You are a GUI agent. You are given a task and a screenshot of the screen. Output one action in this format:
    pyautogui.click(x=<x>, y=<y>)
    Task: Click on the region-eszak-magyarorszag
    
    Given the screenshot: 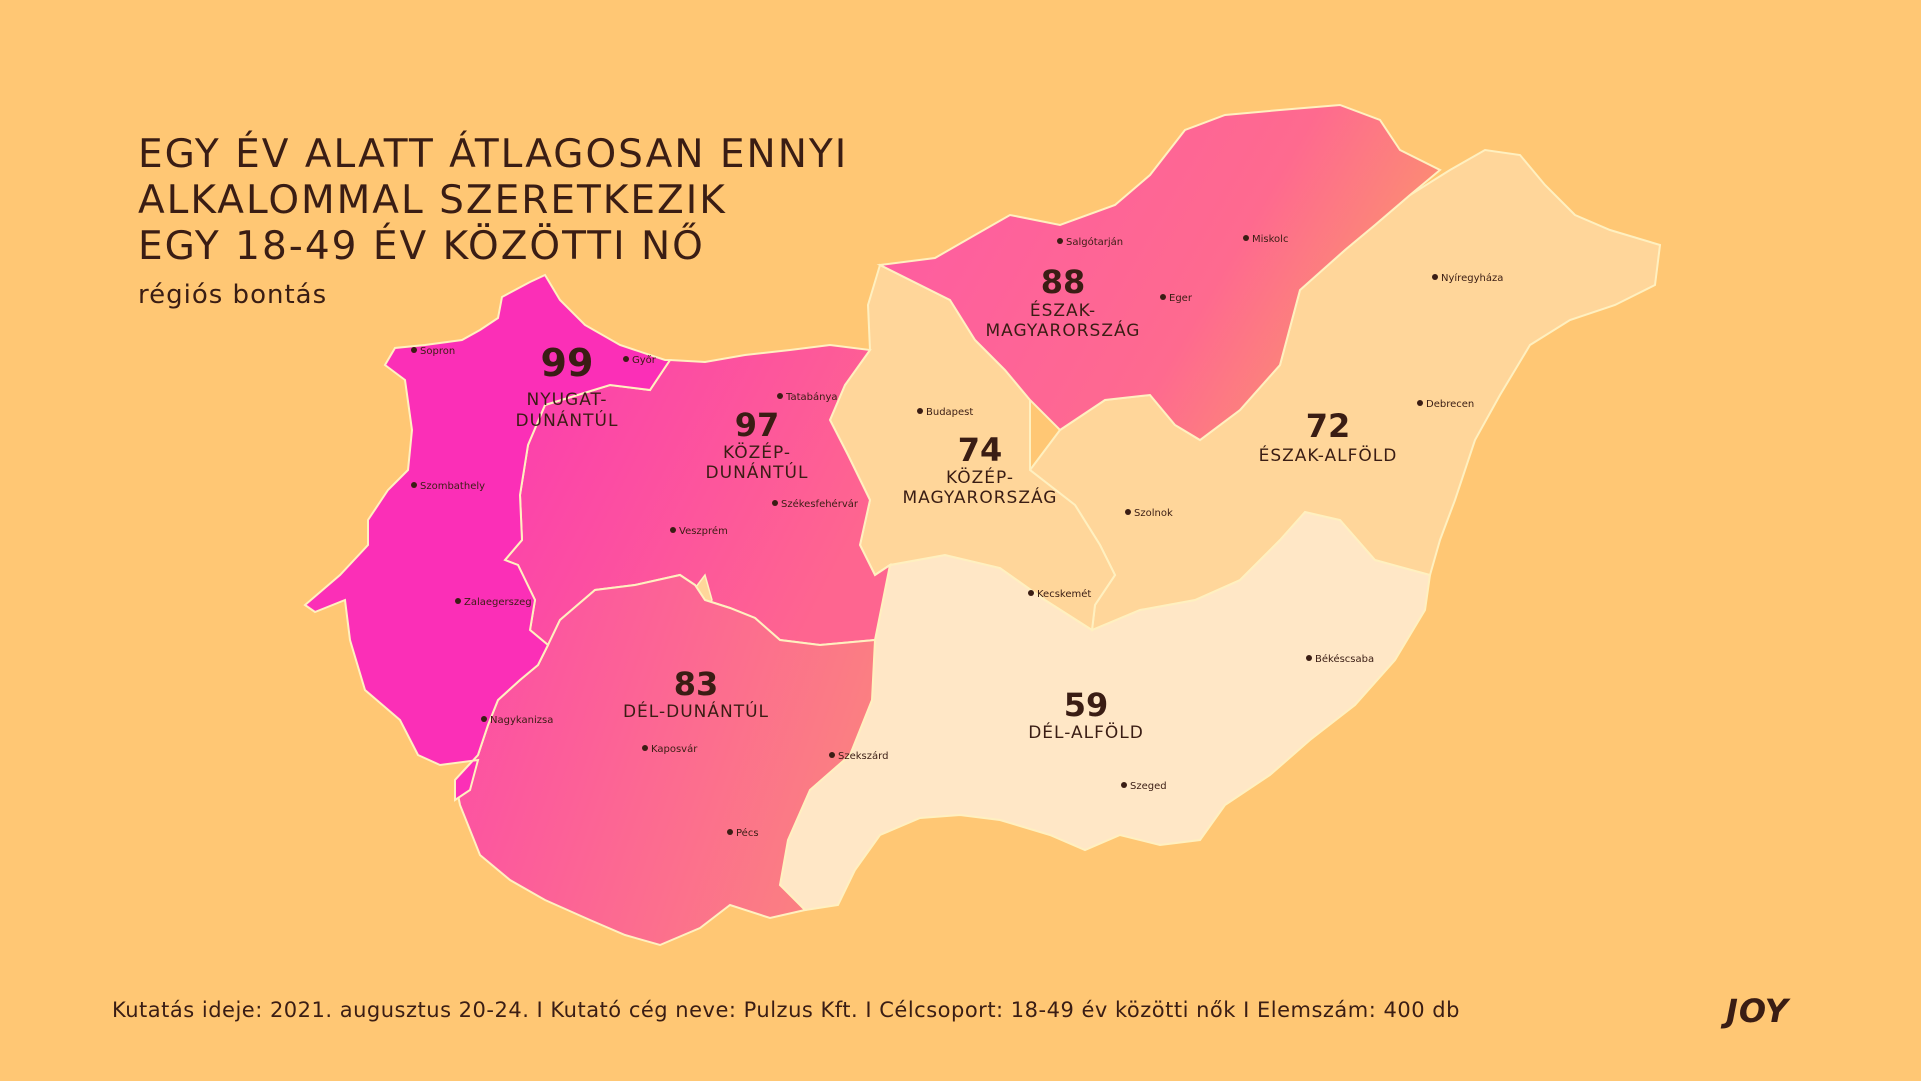 What is the action you would take?
    pyautogui.click(x=1159, y=272)
    